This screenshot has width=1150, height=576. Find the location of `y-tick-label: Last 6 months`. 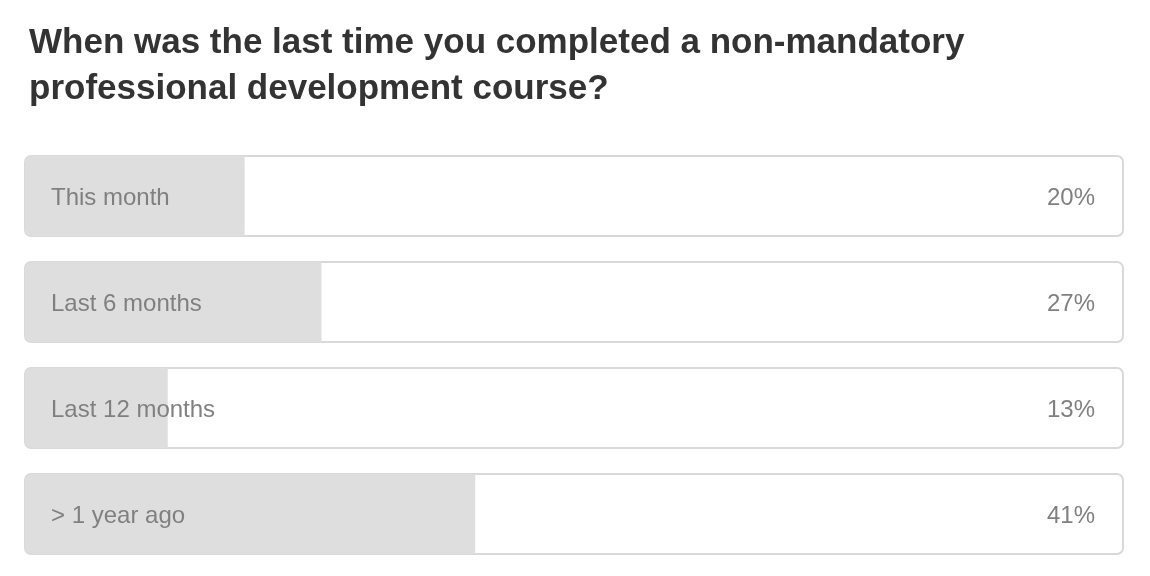

y-tick-label: Last 6 months is located at coordinates (126, 302).